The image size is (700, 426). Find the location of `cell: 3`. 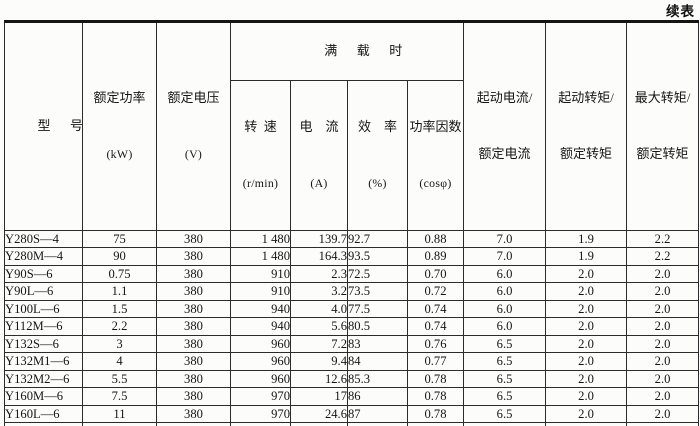

cell: 3 is located at coordinates (119, 344).